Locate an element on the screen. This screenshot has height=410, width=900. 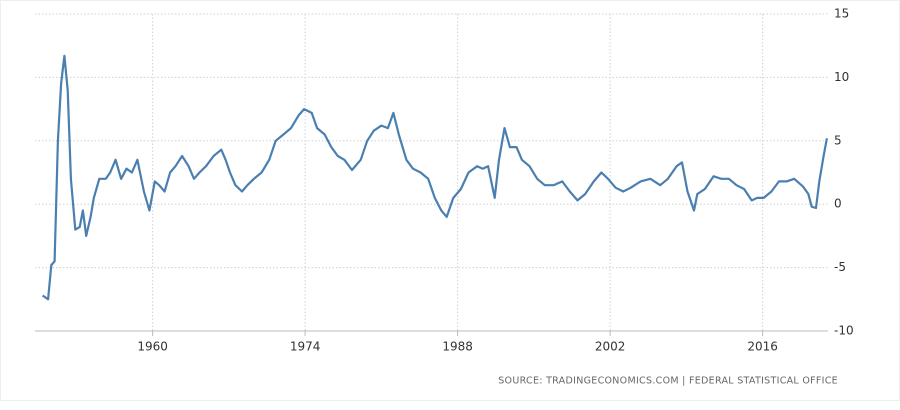
y-tick-label: -5 is located at coordinates (840, 267).